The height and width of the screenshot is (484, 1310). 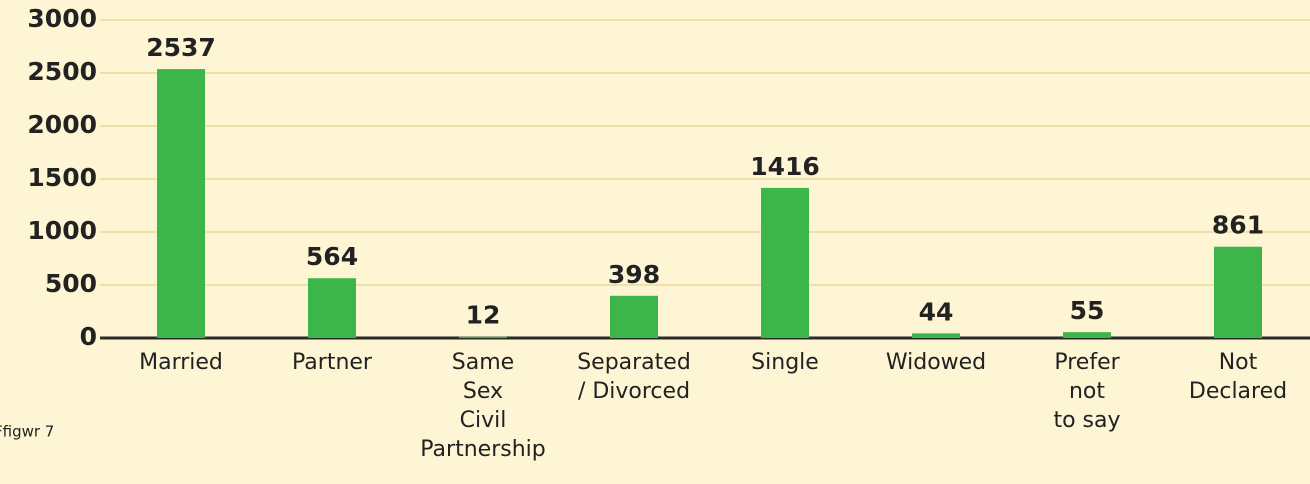 What do you see at coordinates (634, 391) in the screenshot?
I see `x-tick-label: / Divorced` at bounding box center [634, 391].